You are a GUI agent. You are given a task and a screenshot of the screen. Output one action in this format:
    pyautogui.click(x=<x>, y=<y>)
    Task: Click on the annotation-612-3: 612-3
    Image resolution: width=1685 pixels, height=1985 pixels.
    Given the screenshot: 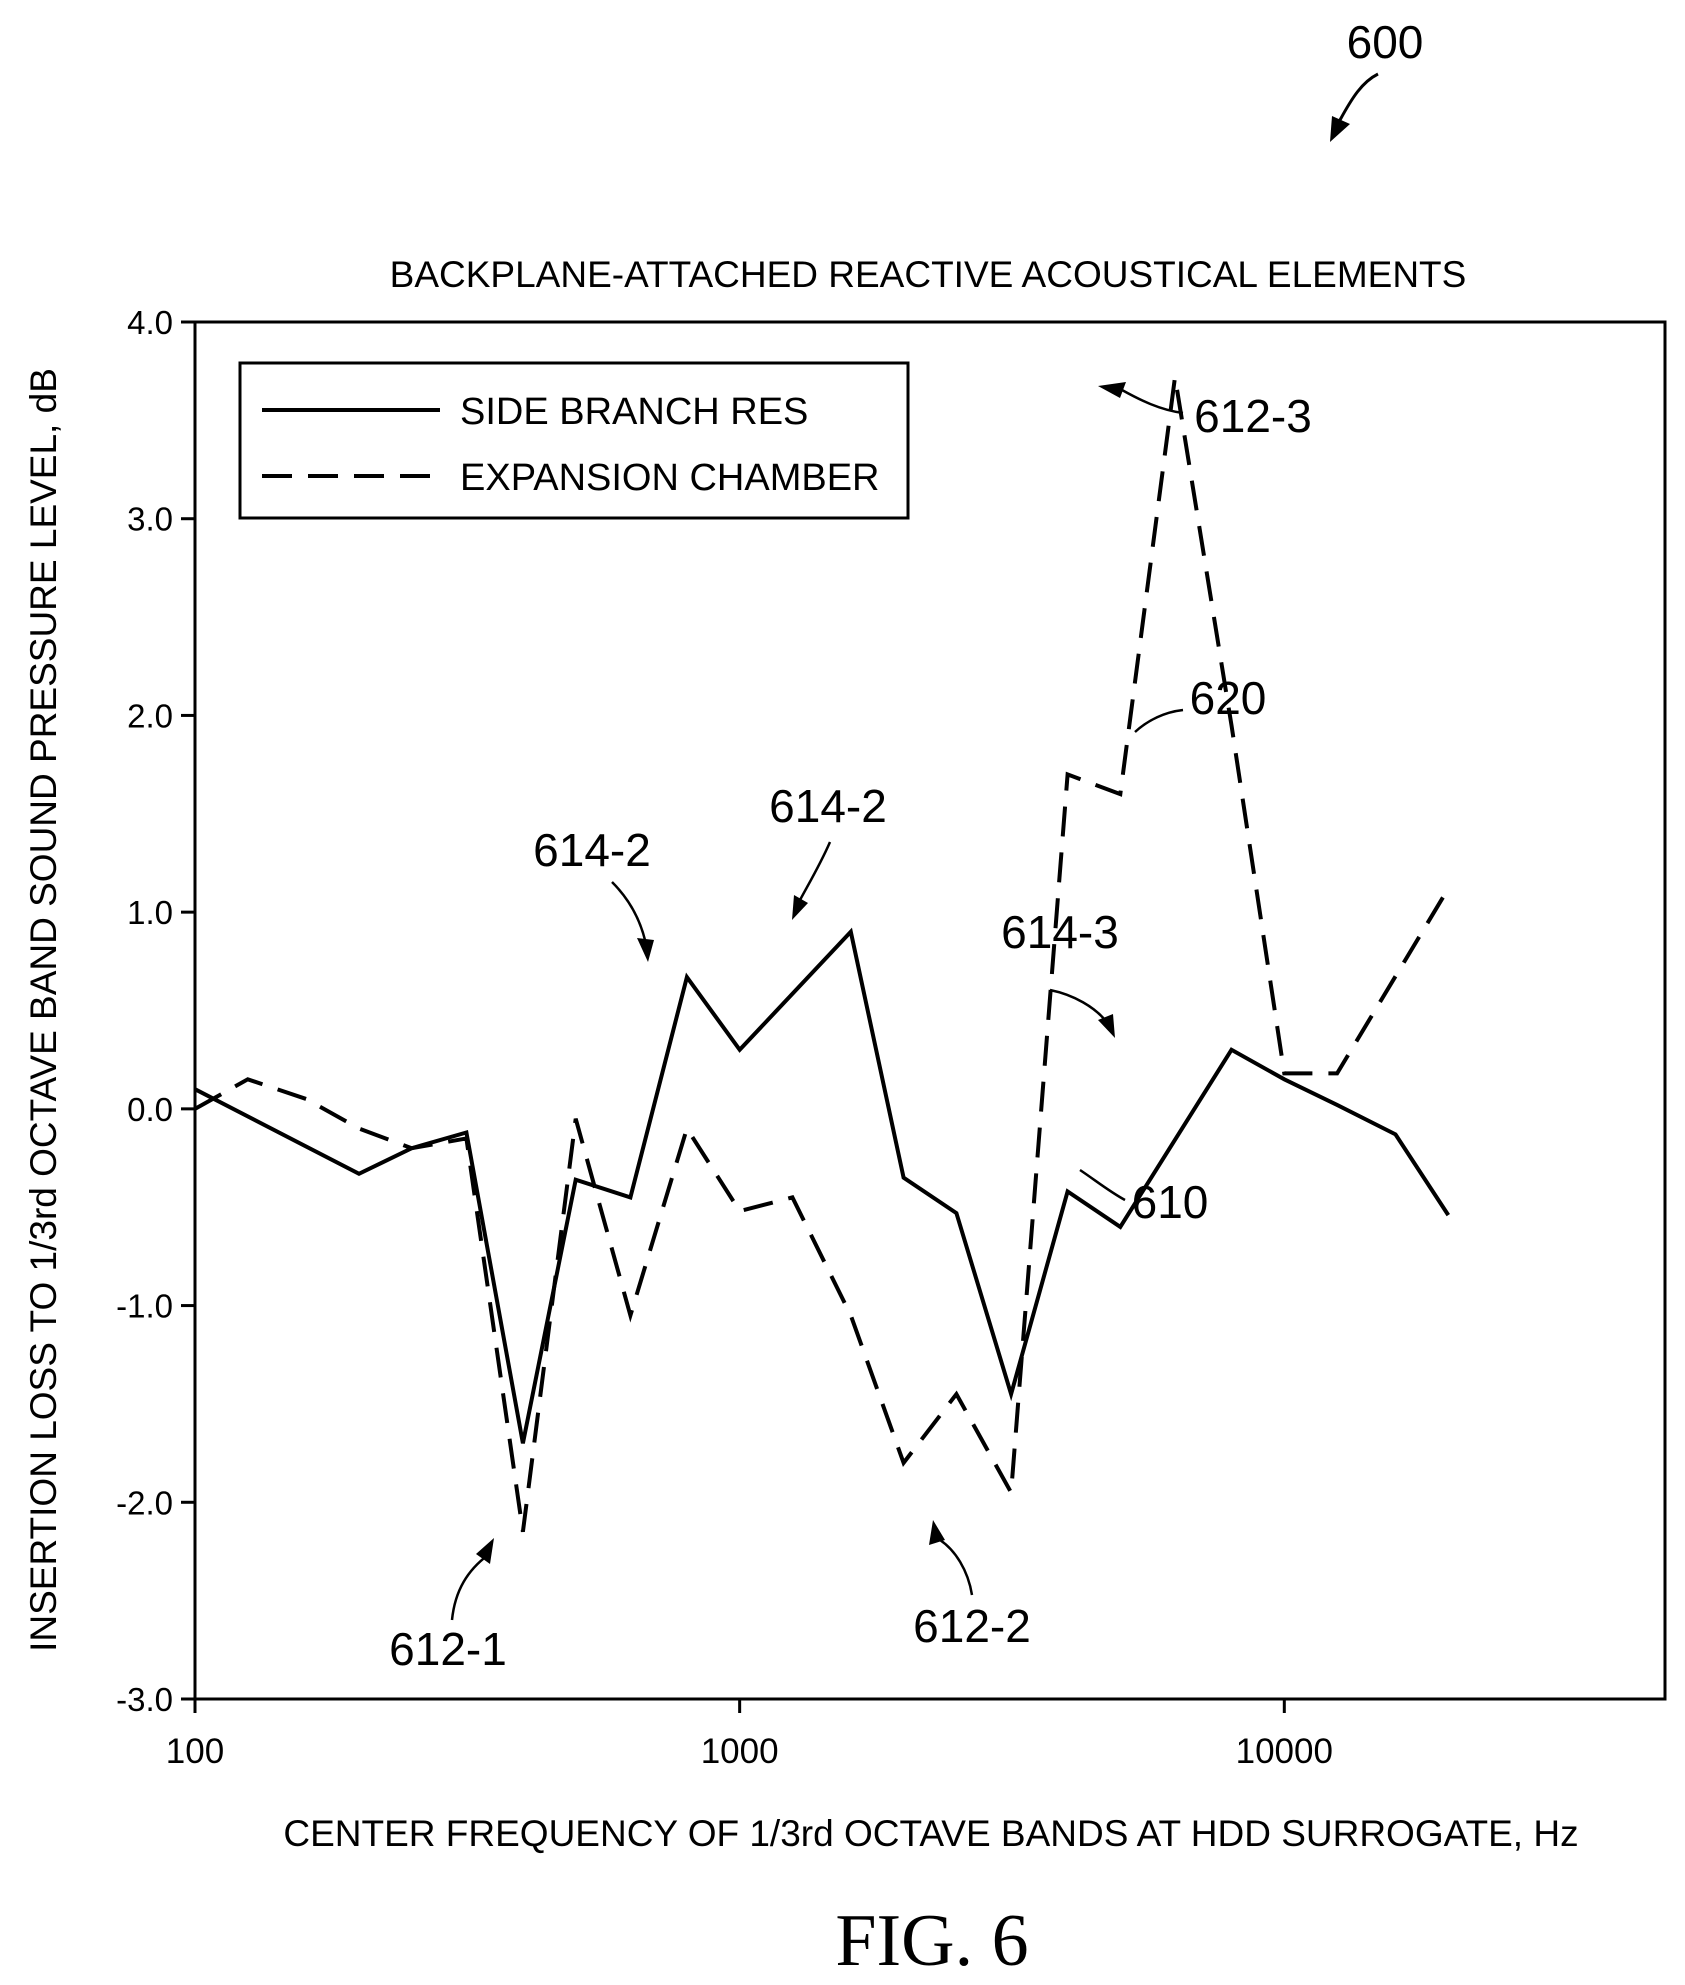 What is the action you would take?
    pyautogui.click(x=1205, y=412)
    